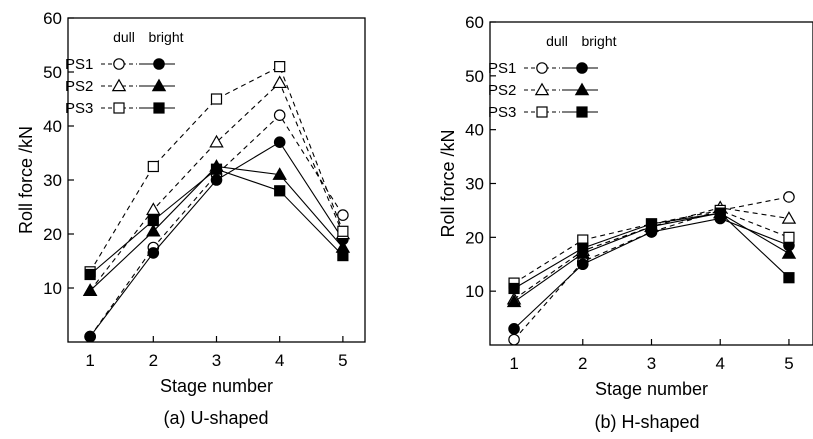 The width and height of the screenshot is (813, 439). Describe the element at coordinates (646, 422) in the screenshot. I see `chart-caption: (b) H-shaped` at that location.